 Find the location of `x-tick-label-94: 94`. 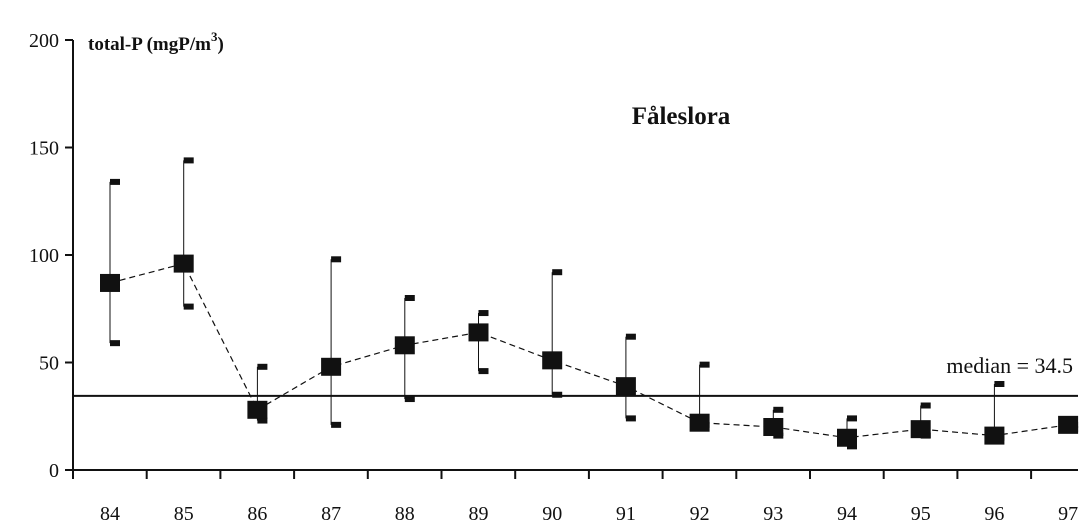

x-tick-label-94: 94 is located at coordinates (847, 514).